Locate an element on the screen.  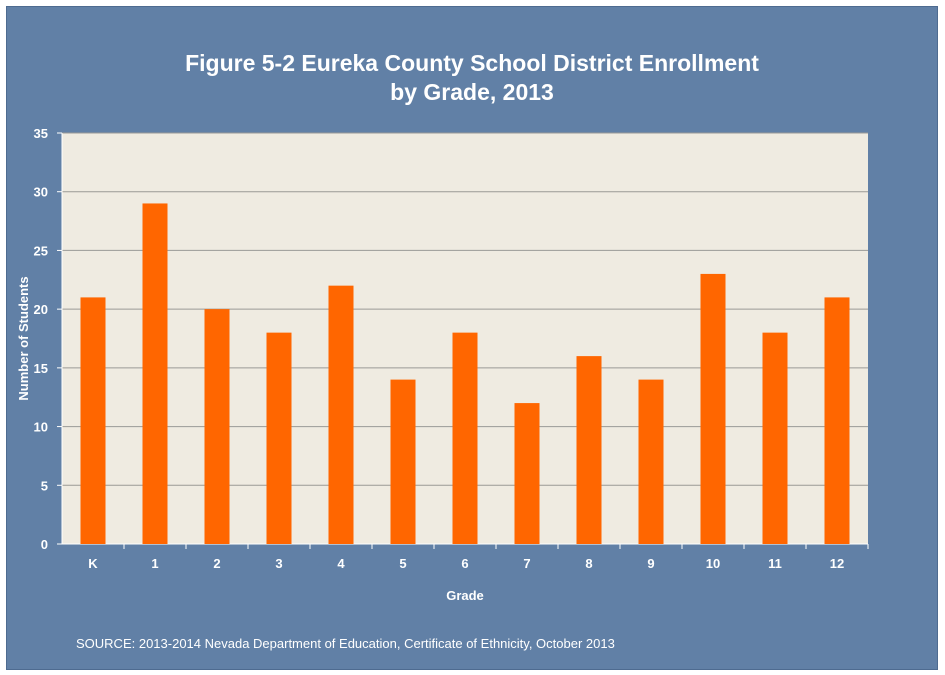
y-tick-label: 5 is located at coordinates (44, 485).